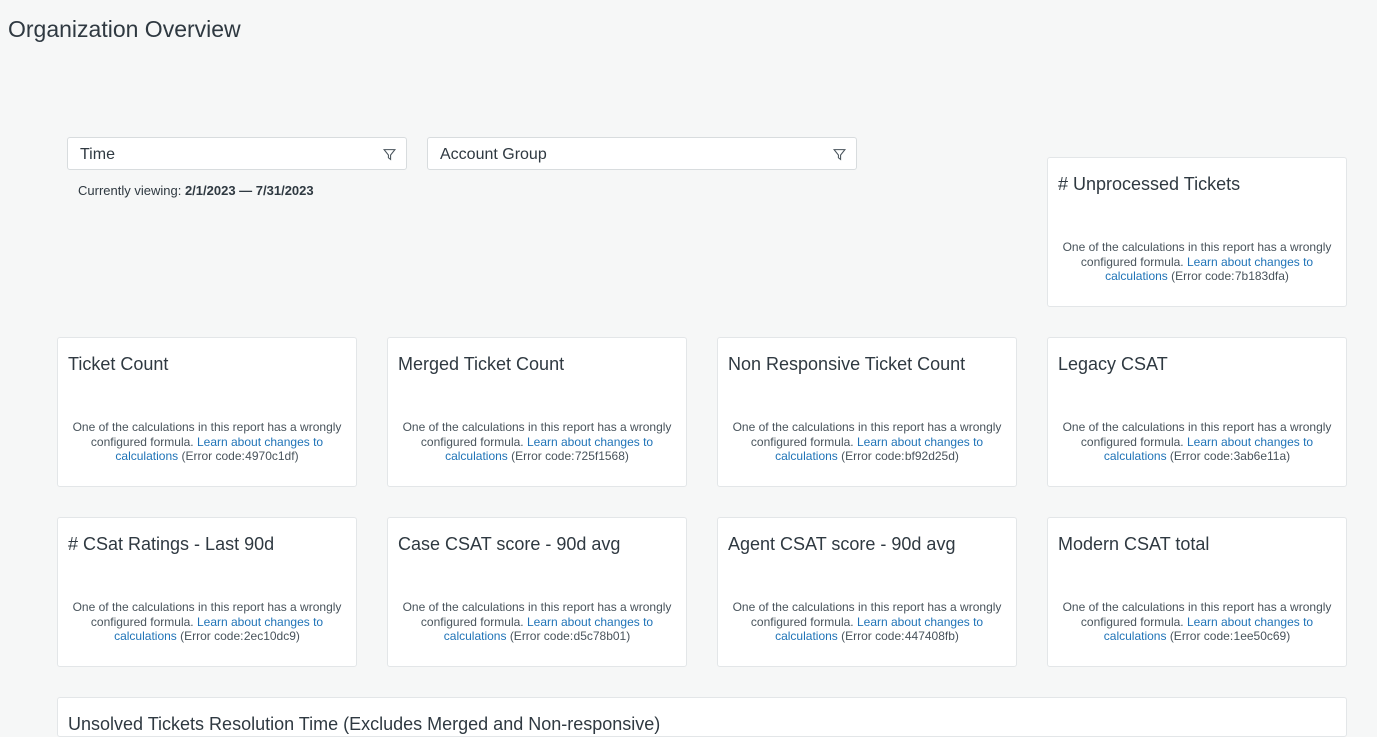 The width and height of the screenshot is (1377, 737). I want to click on error-code: 1ee50c69, so click(1260, 636).